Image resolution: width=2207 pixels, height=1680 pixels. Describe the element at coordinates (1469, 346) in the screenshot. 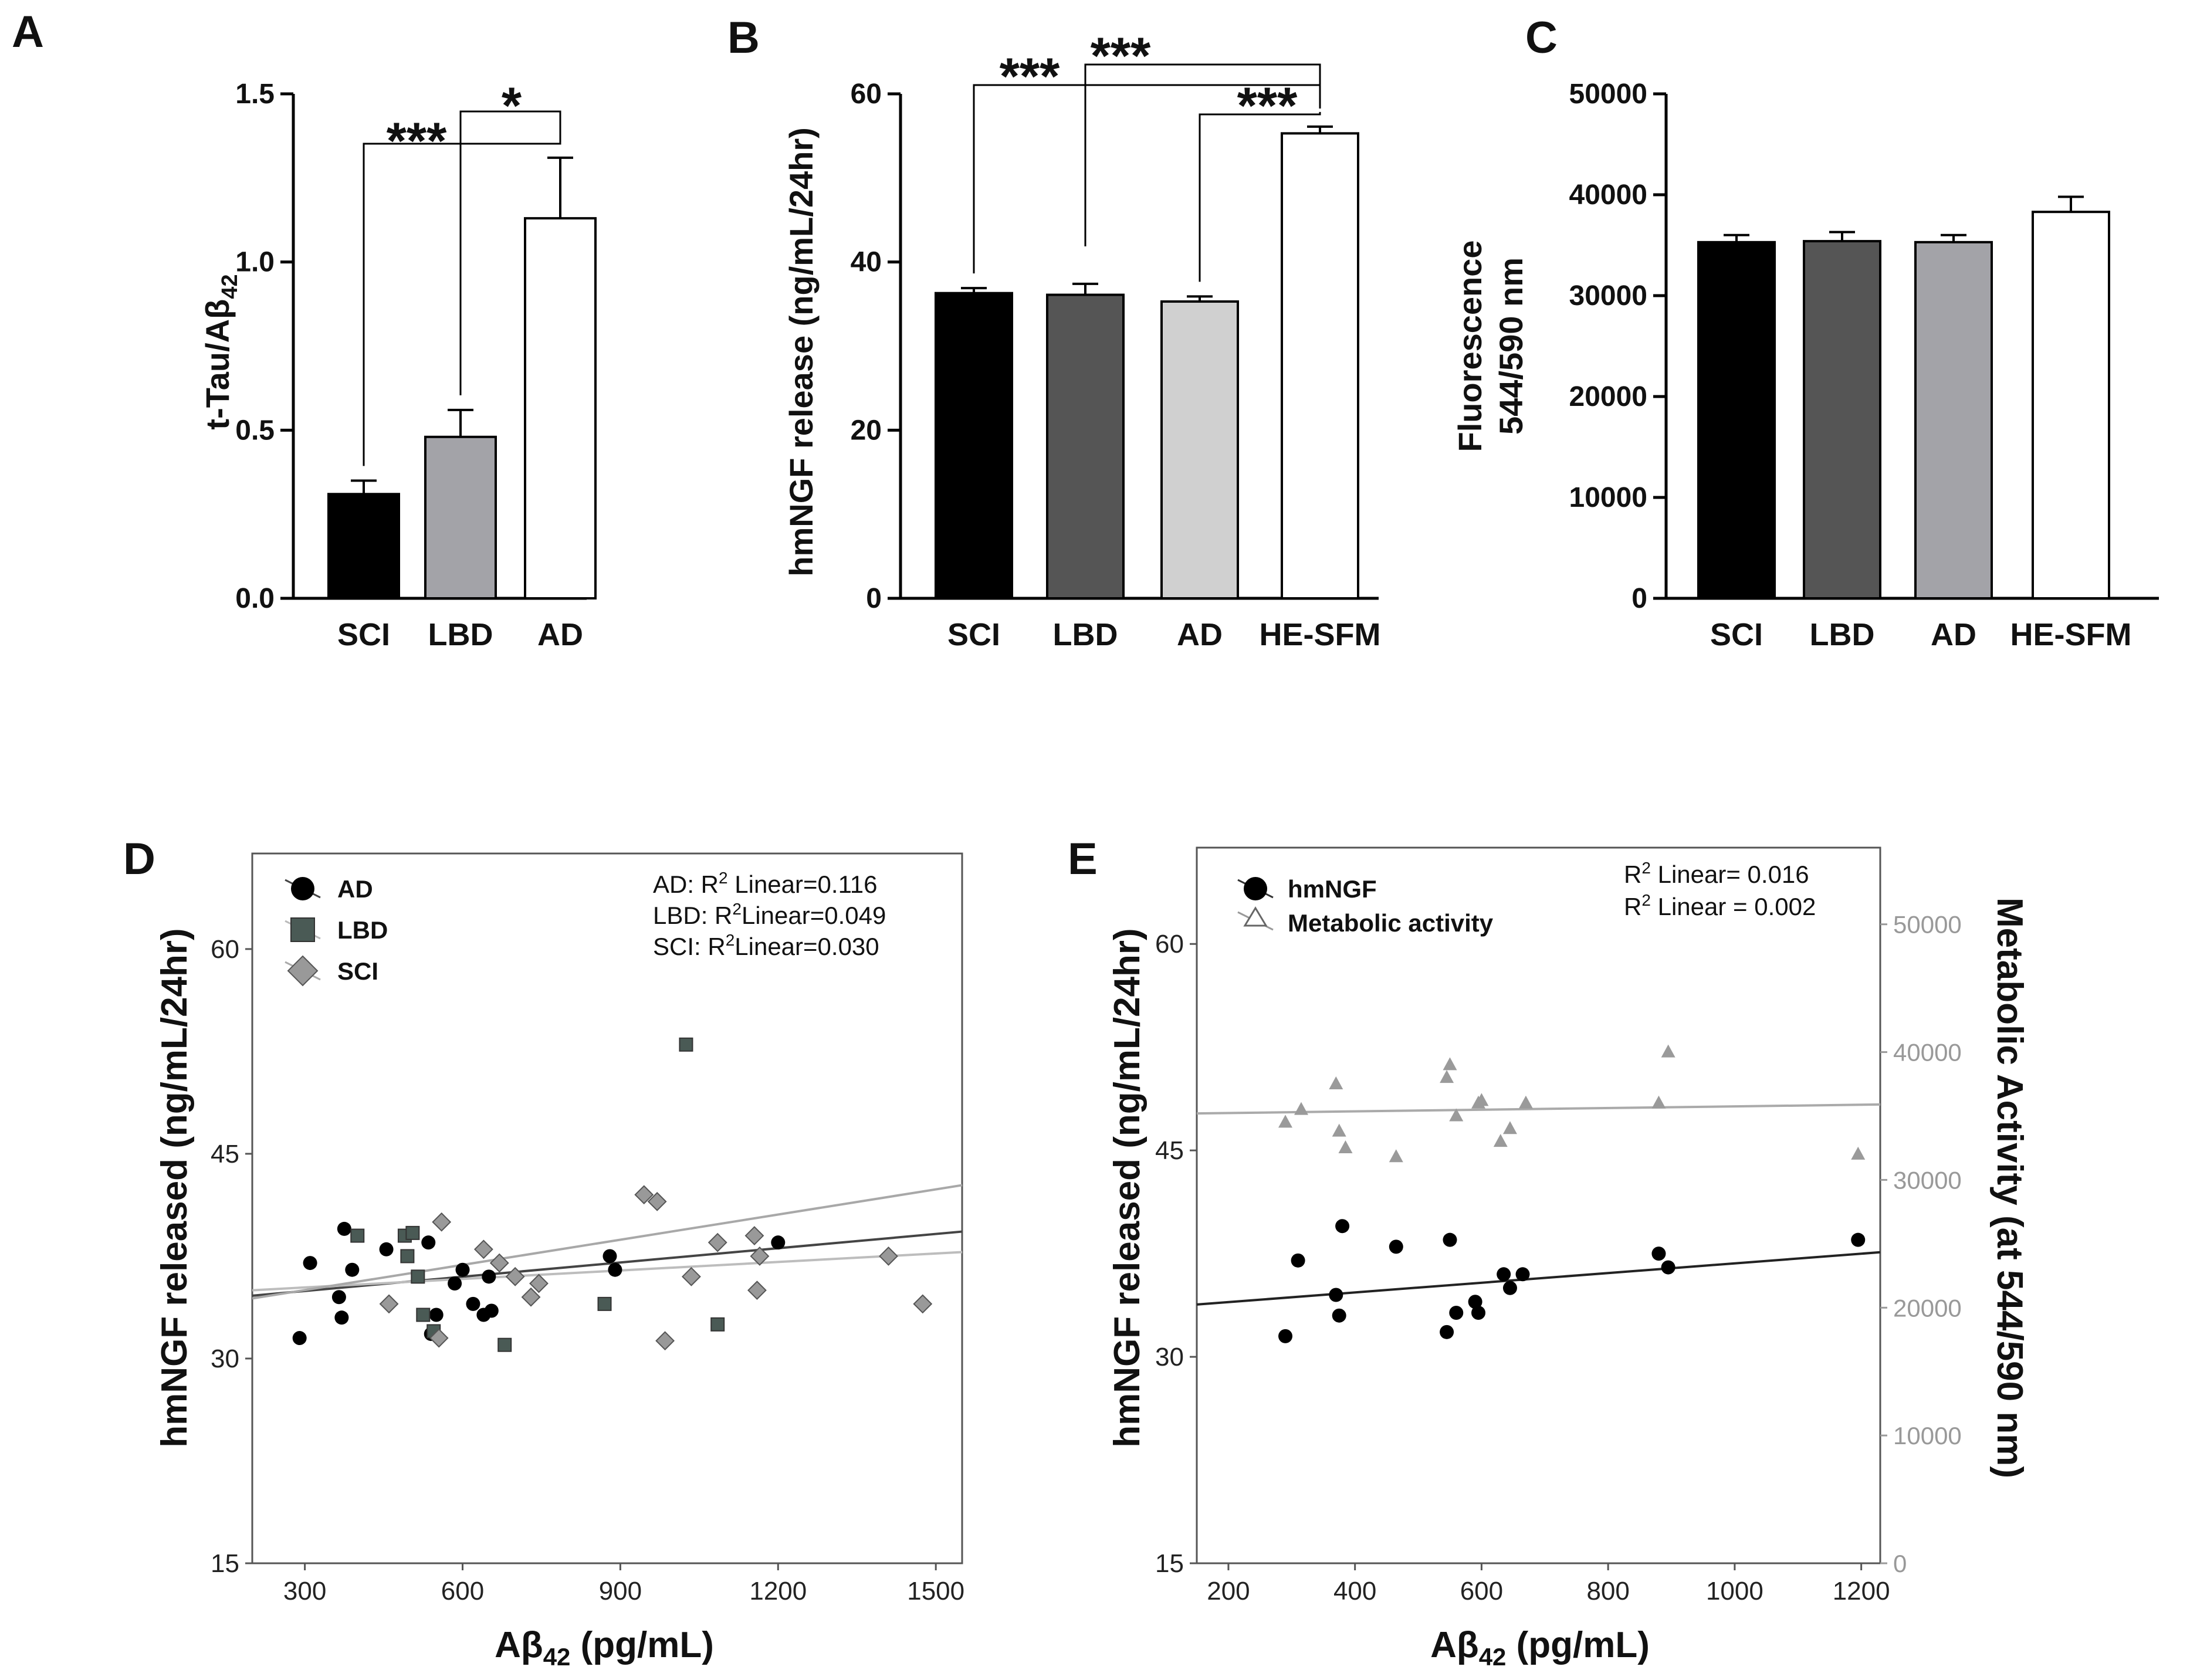

I see `panel-c-ylabel-line1: Fluorescence` at that location.